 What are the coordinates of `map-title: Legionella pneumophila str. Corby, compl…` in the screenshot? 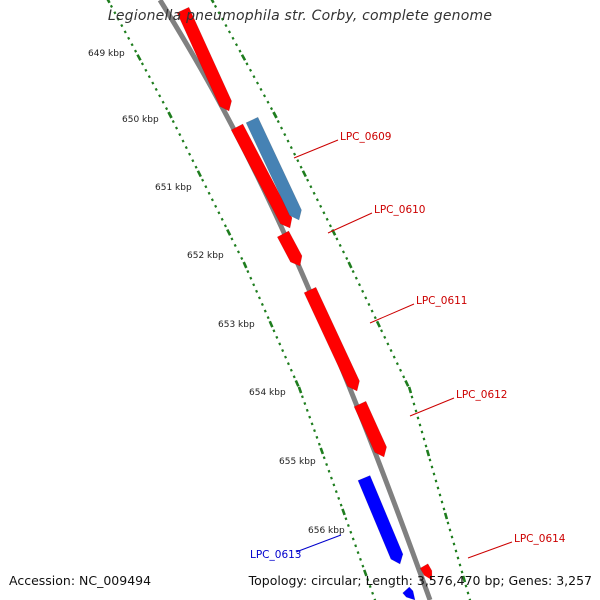 It's located at (300, 16).